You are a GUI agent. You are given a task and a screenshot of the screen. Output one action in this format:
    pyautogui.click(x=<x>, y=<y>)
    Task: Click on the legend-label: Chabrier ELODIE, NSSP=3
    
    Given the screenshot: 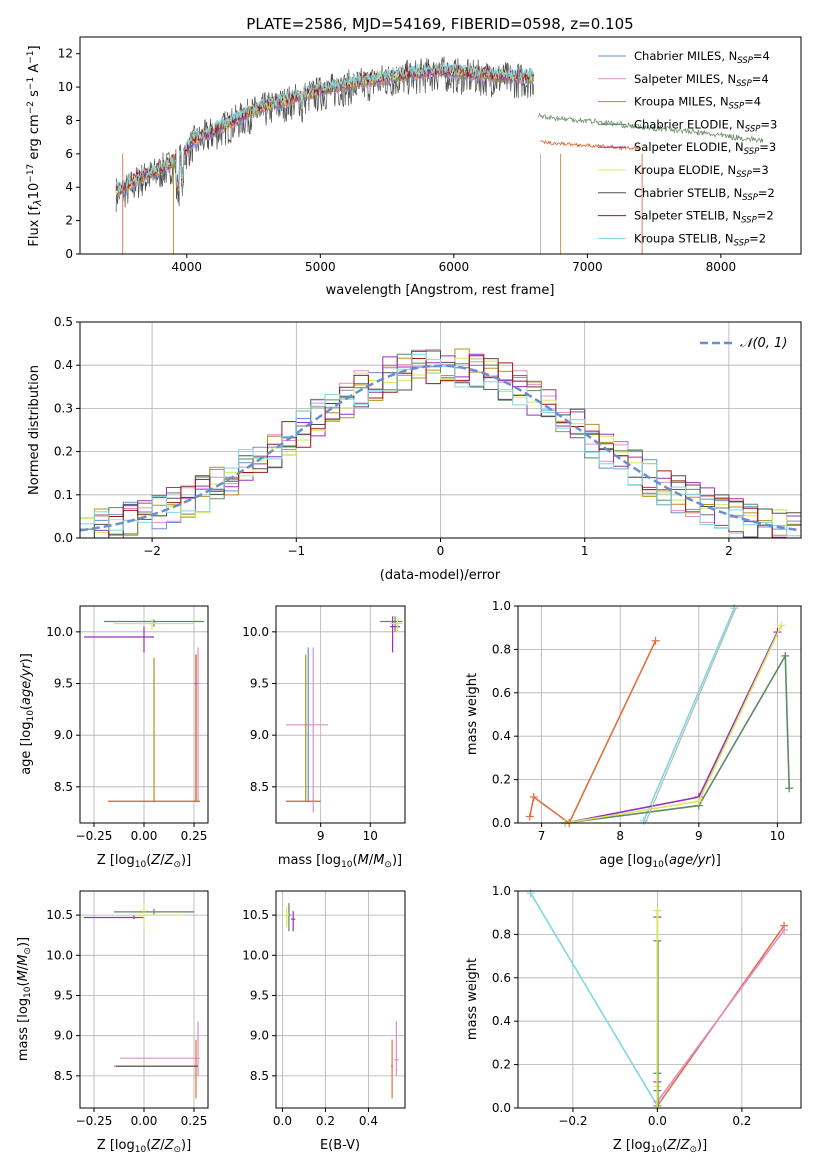 What is the action you would take?
    pyautogui.click(x=705, y=125)
    